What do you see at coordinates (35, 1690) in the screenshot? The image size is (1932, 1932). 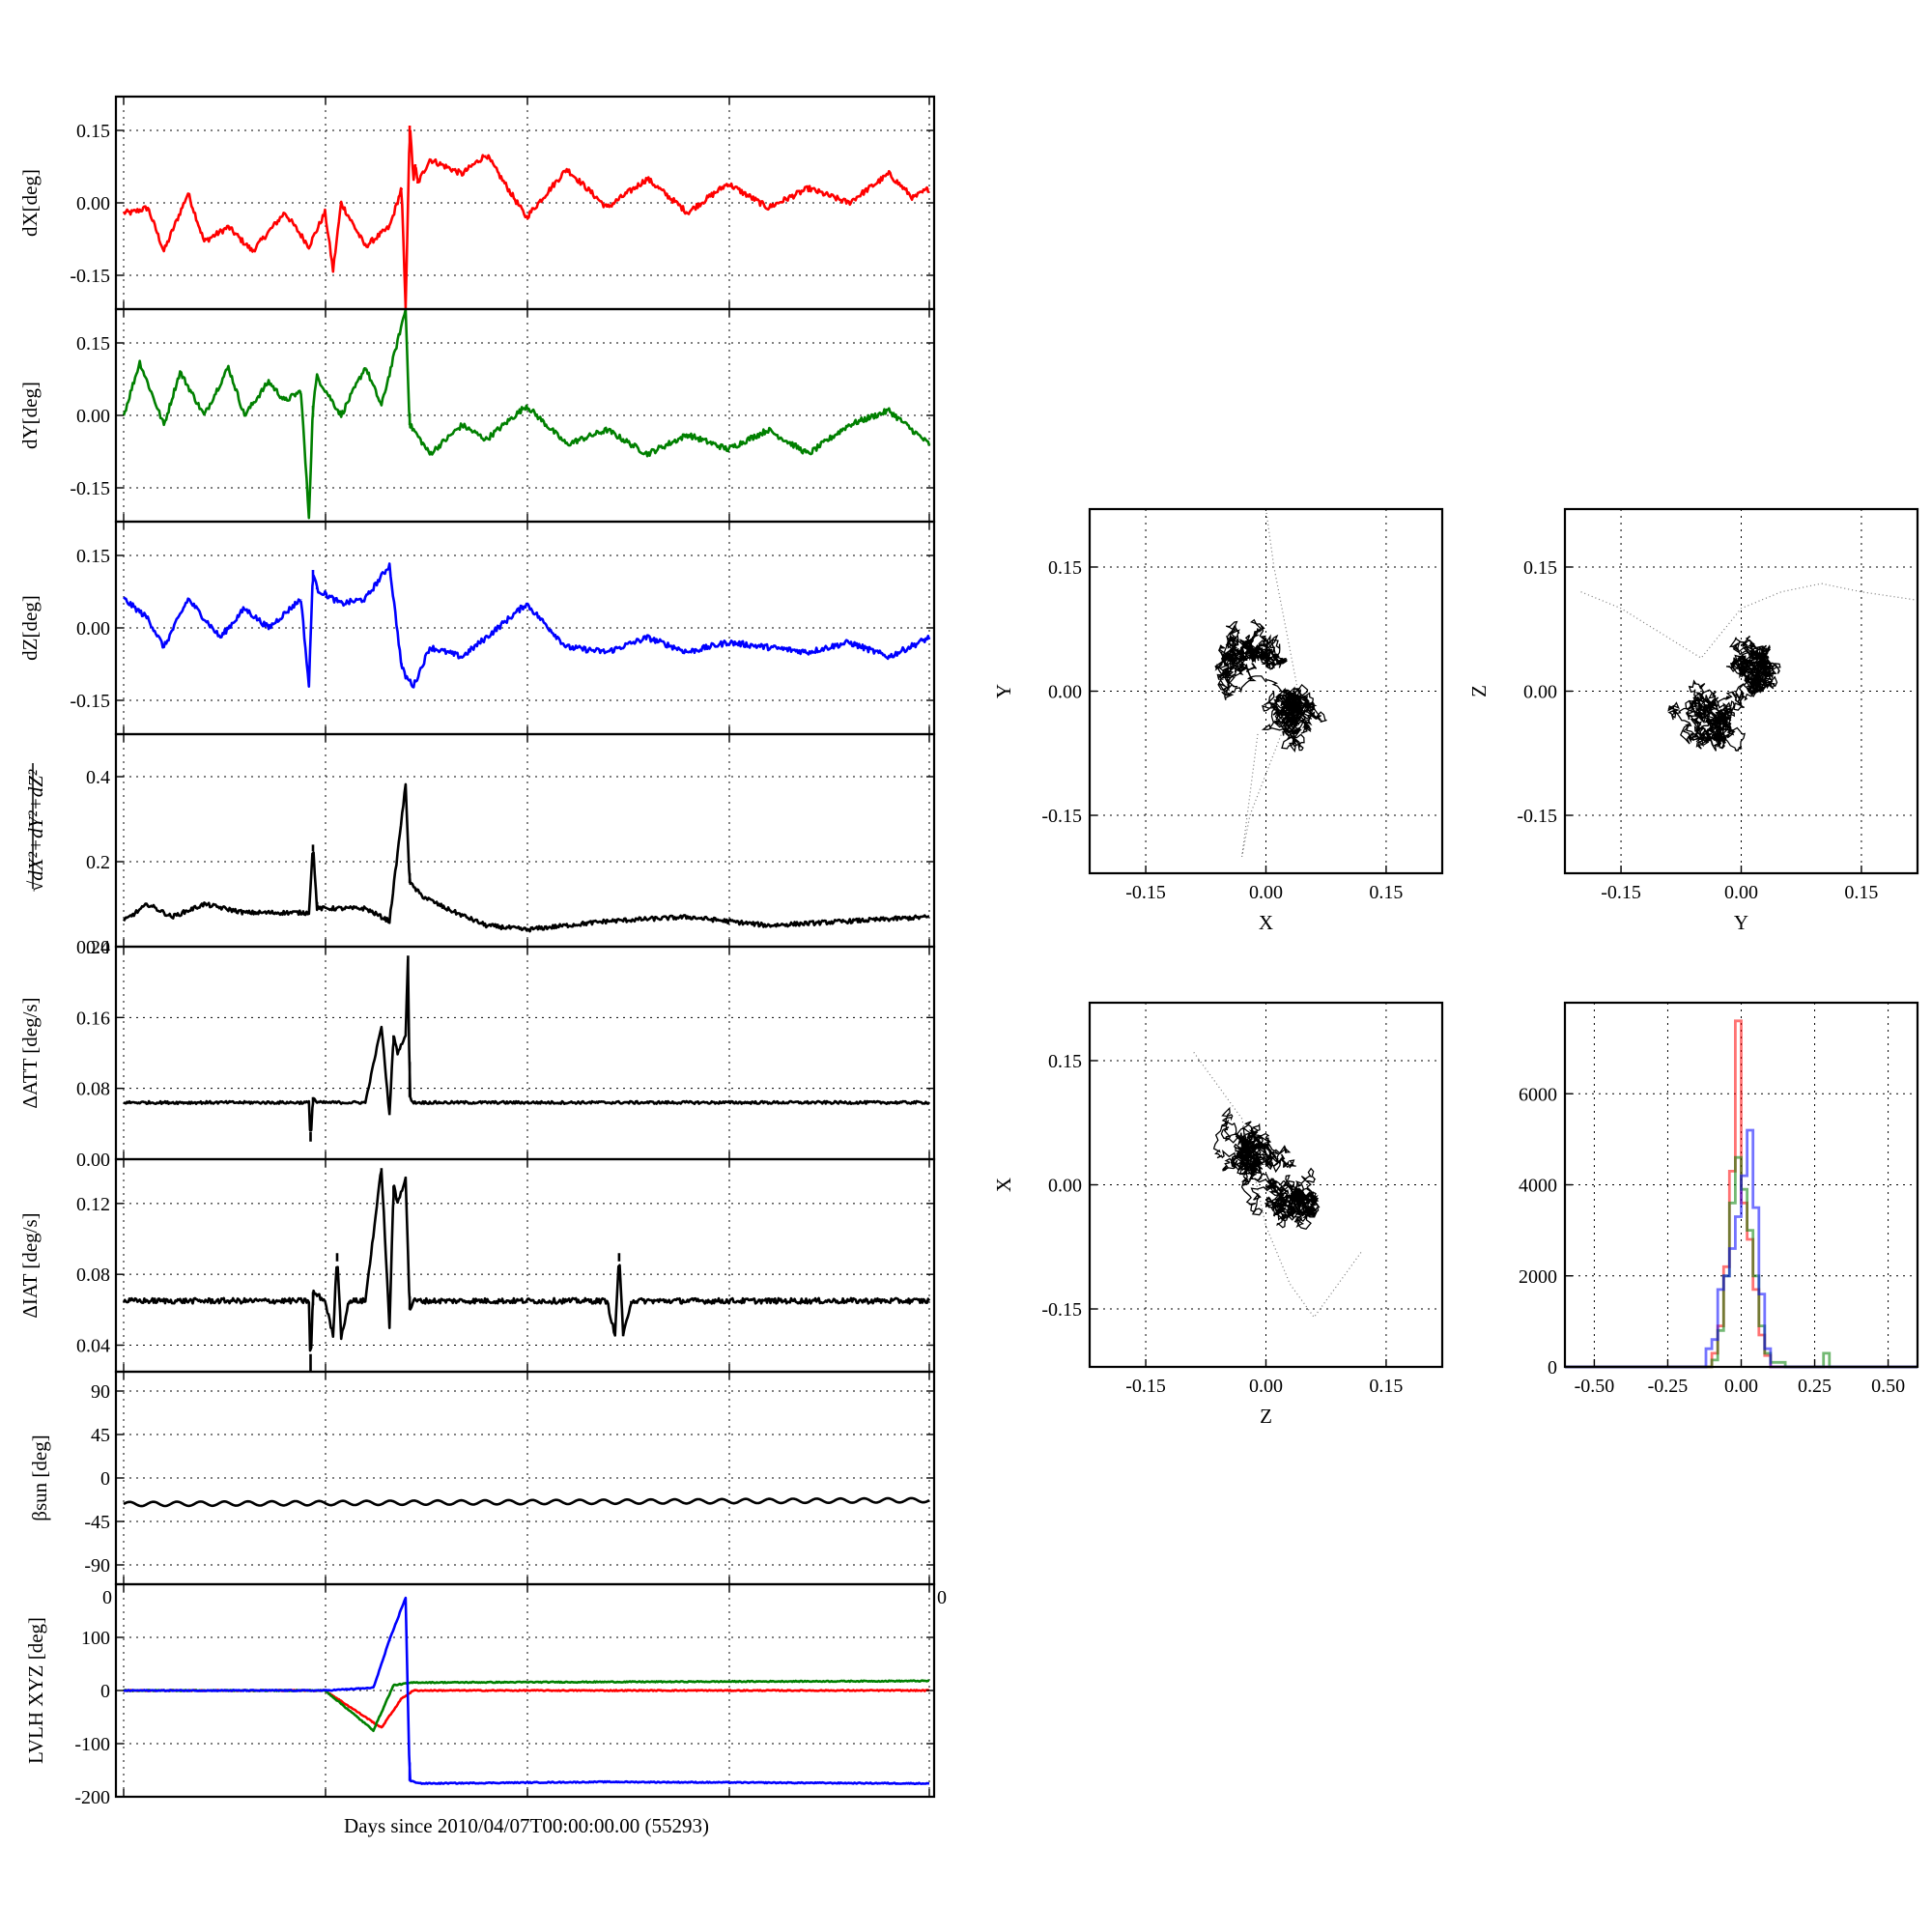 I see `lvlh-ylabel: LVLH XYZ [deg]` at bounding box center [35, 1690].